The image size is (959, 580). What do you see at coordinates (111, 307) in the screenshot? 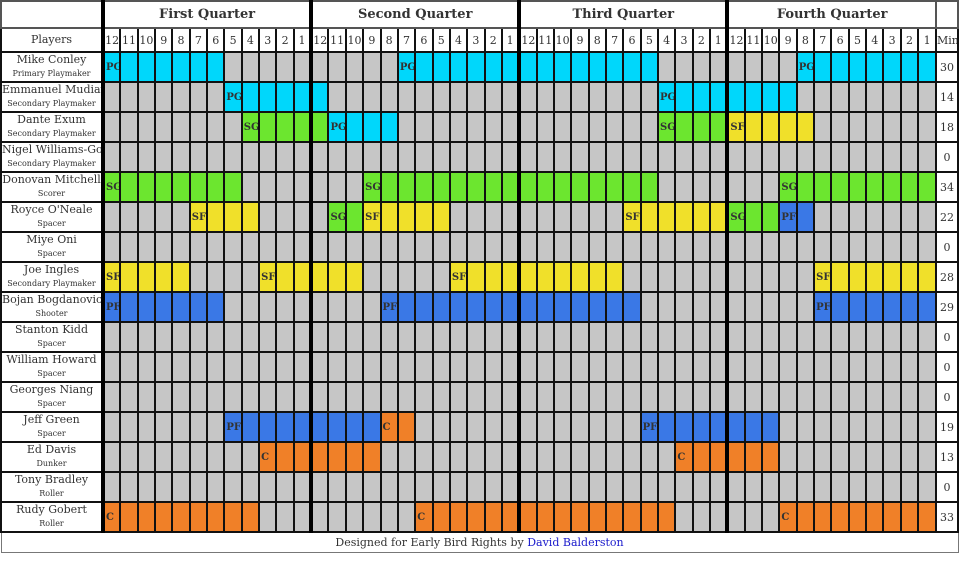
I see `on-court-cell-pf: PF` at bounding box center [111, 307].